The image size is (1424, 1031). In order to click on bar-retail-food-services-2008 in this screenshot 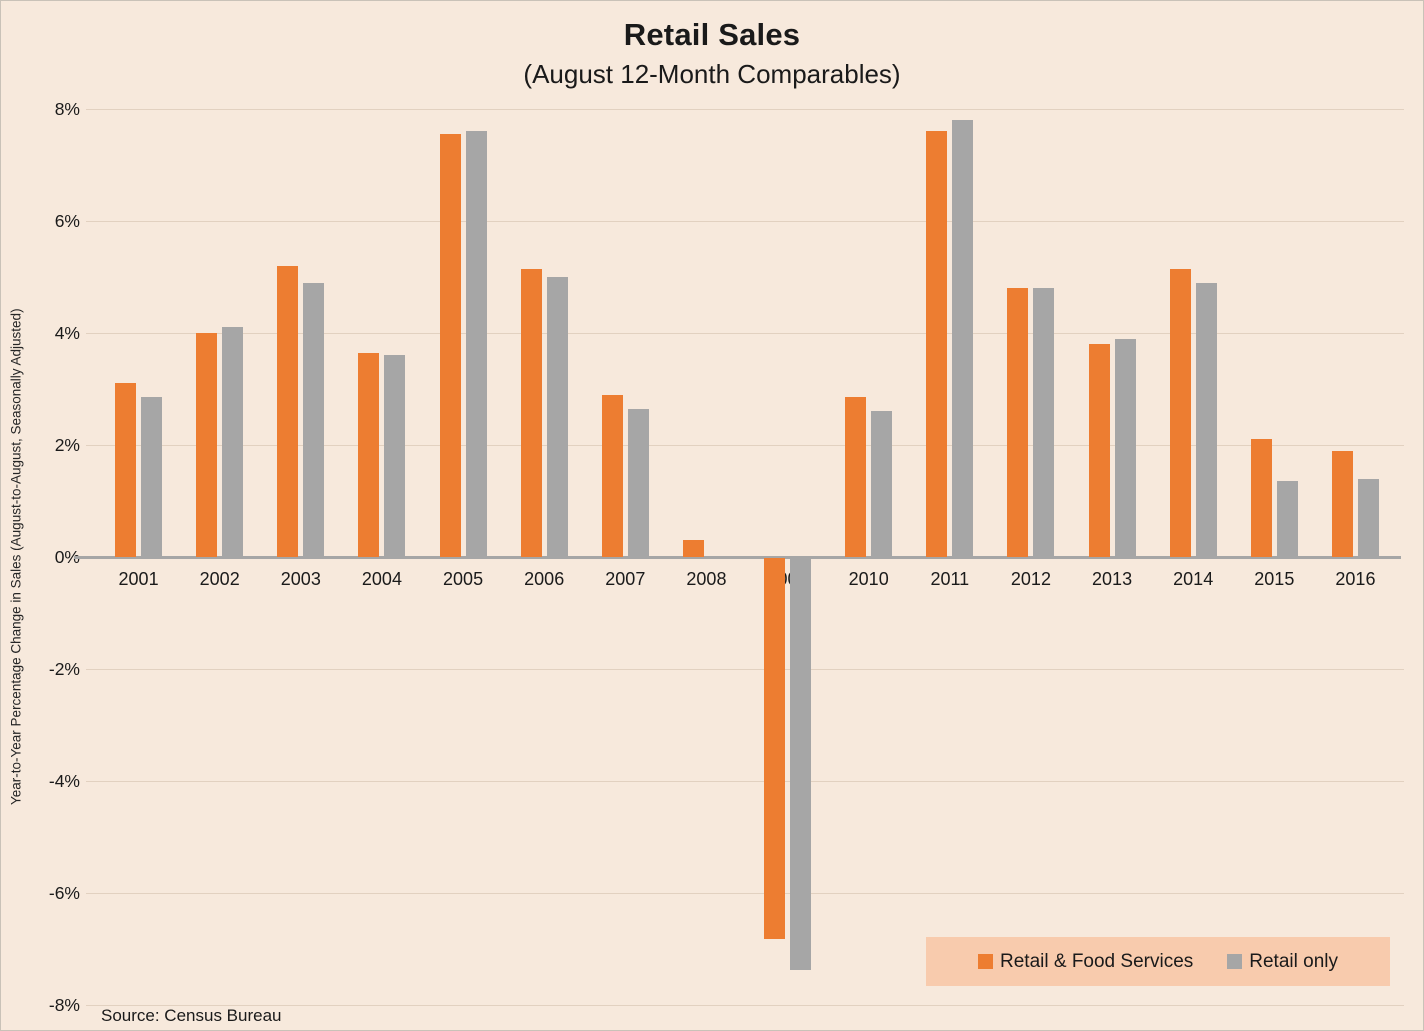, I will do `click(693, 548)`.